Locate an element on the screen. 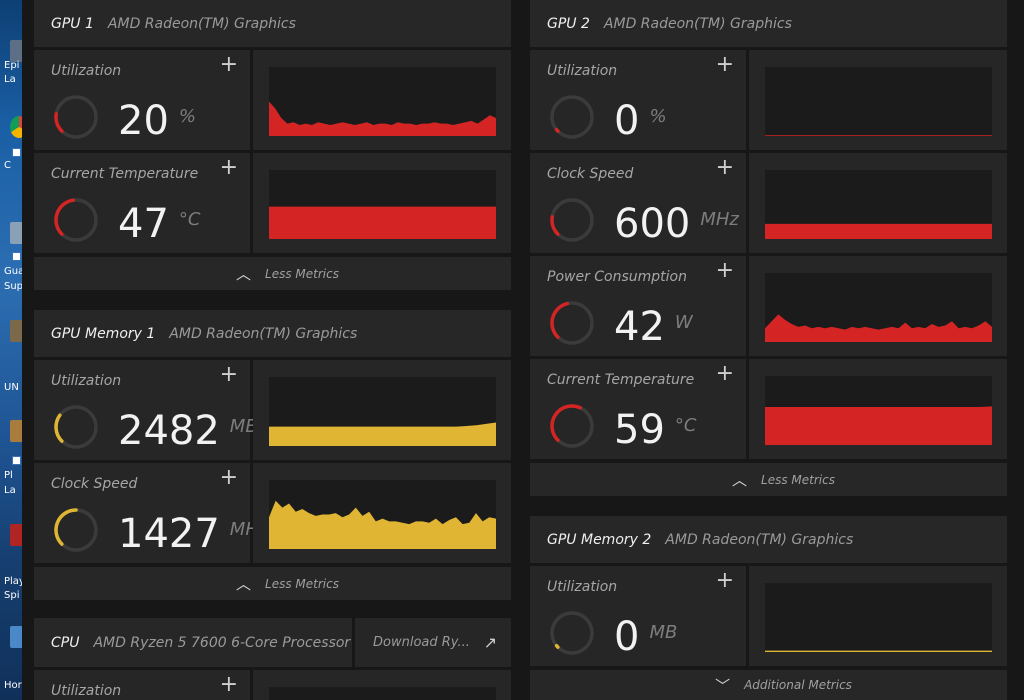 The image size is (1024, 700). shortcut-icon is located at coordinates (16, 152).